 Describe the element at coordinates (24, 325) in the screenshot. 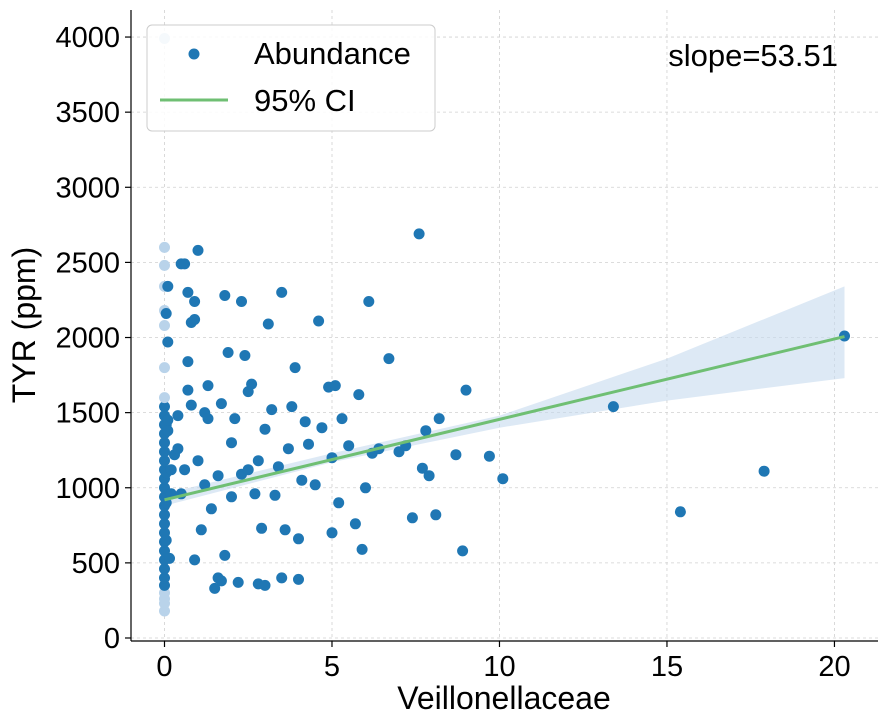

I see `y-axis-label: TYR (ppm)` at that location.